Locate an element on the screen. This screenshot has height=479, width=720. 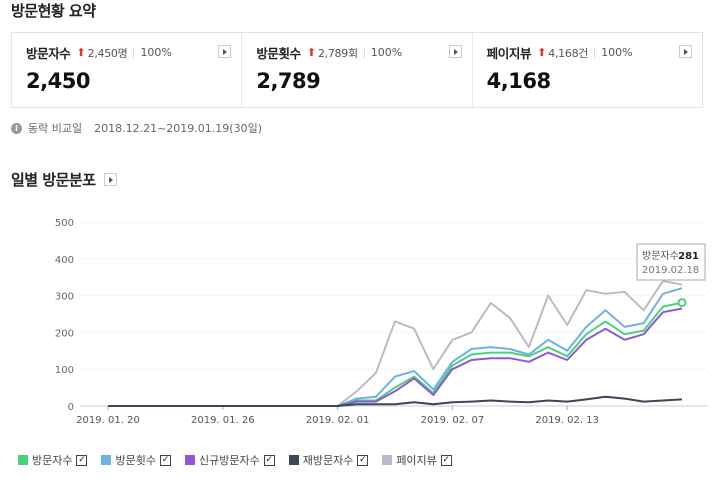
legend-item: 방문횟수 ✓ is located at coordinates (136, 460).